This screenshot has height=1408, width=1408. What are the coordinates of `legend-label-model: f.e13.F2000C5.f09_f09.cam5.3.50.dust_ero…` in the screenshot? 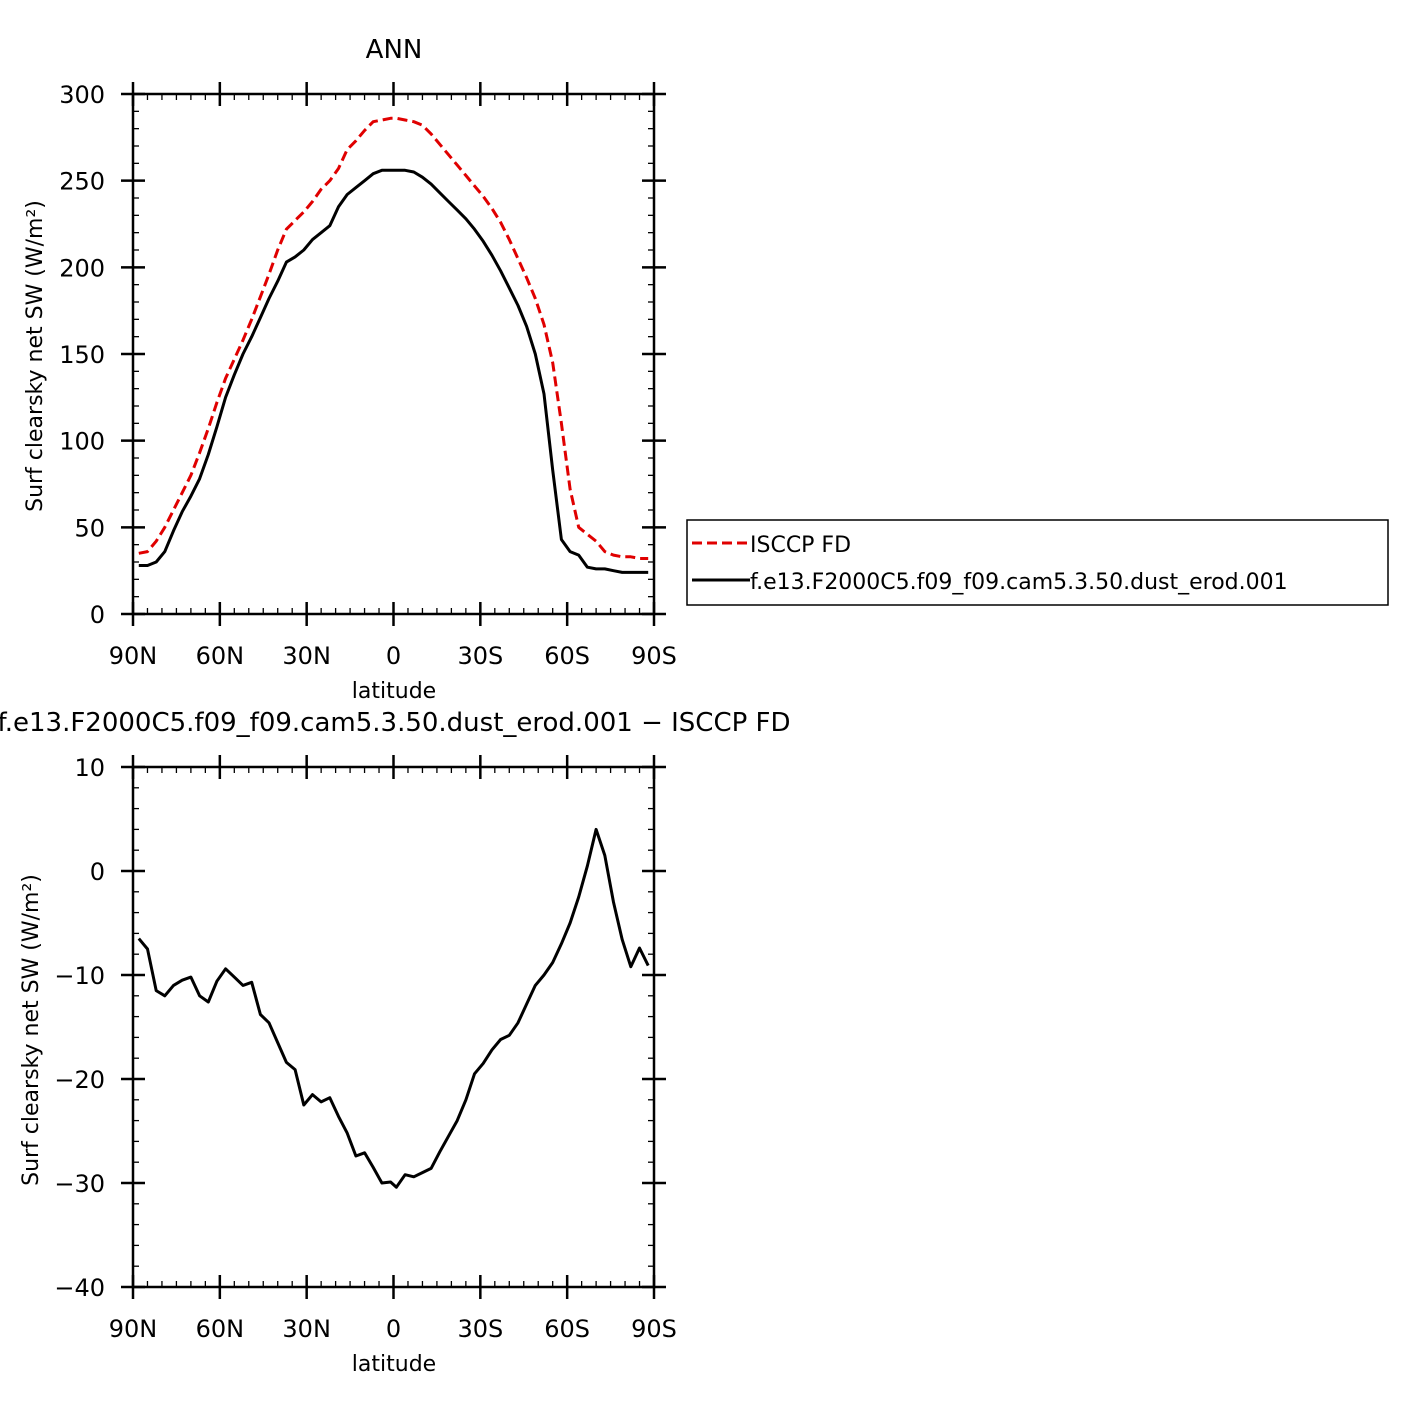 It's located at (1019, 582).